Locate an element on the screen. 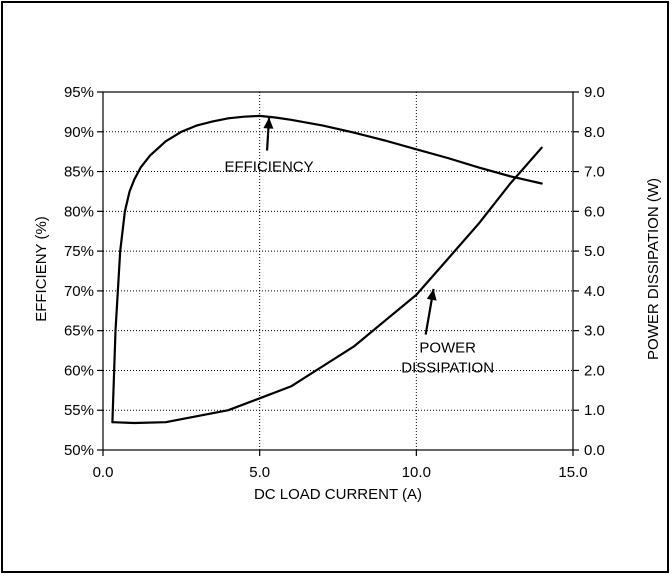  y-left-tick-label-8: 90% is located at coordinates (79, 132).